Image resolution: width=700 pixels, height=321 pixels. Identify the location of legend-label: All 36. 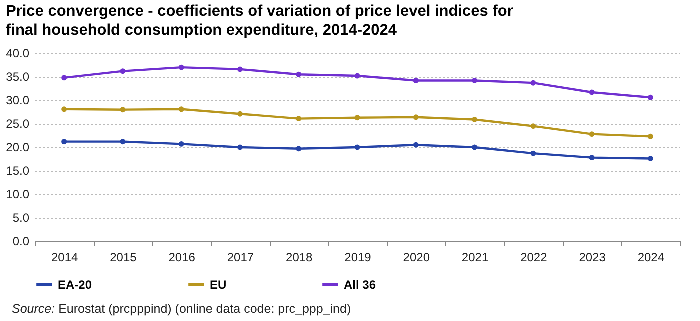
(360, 285).